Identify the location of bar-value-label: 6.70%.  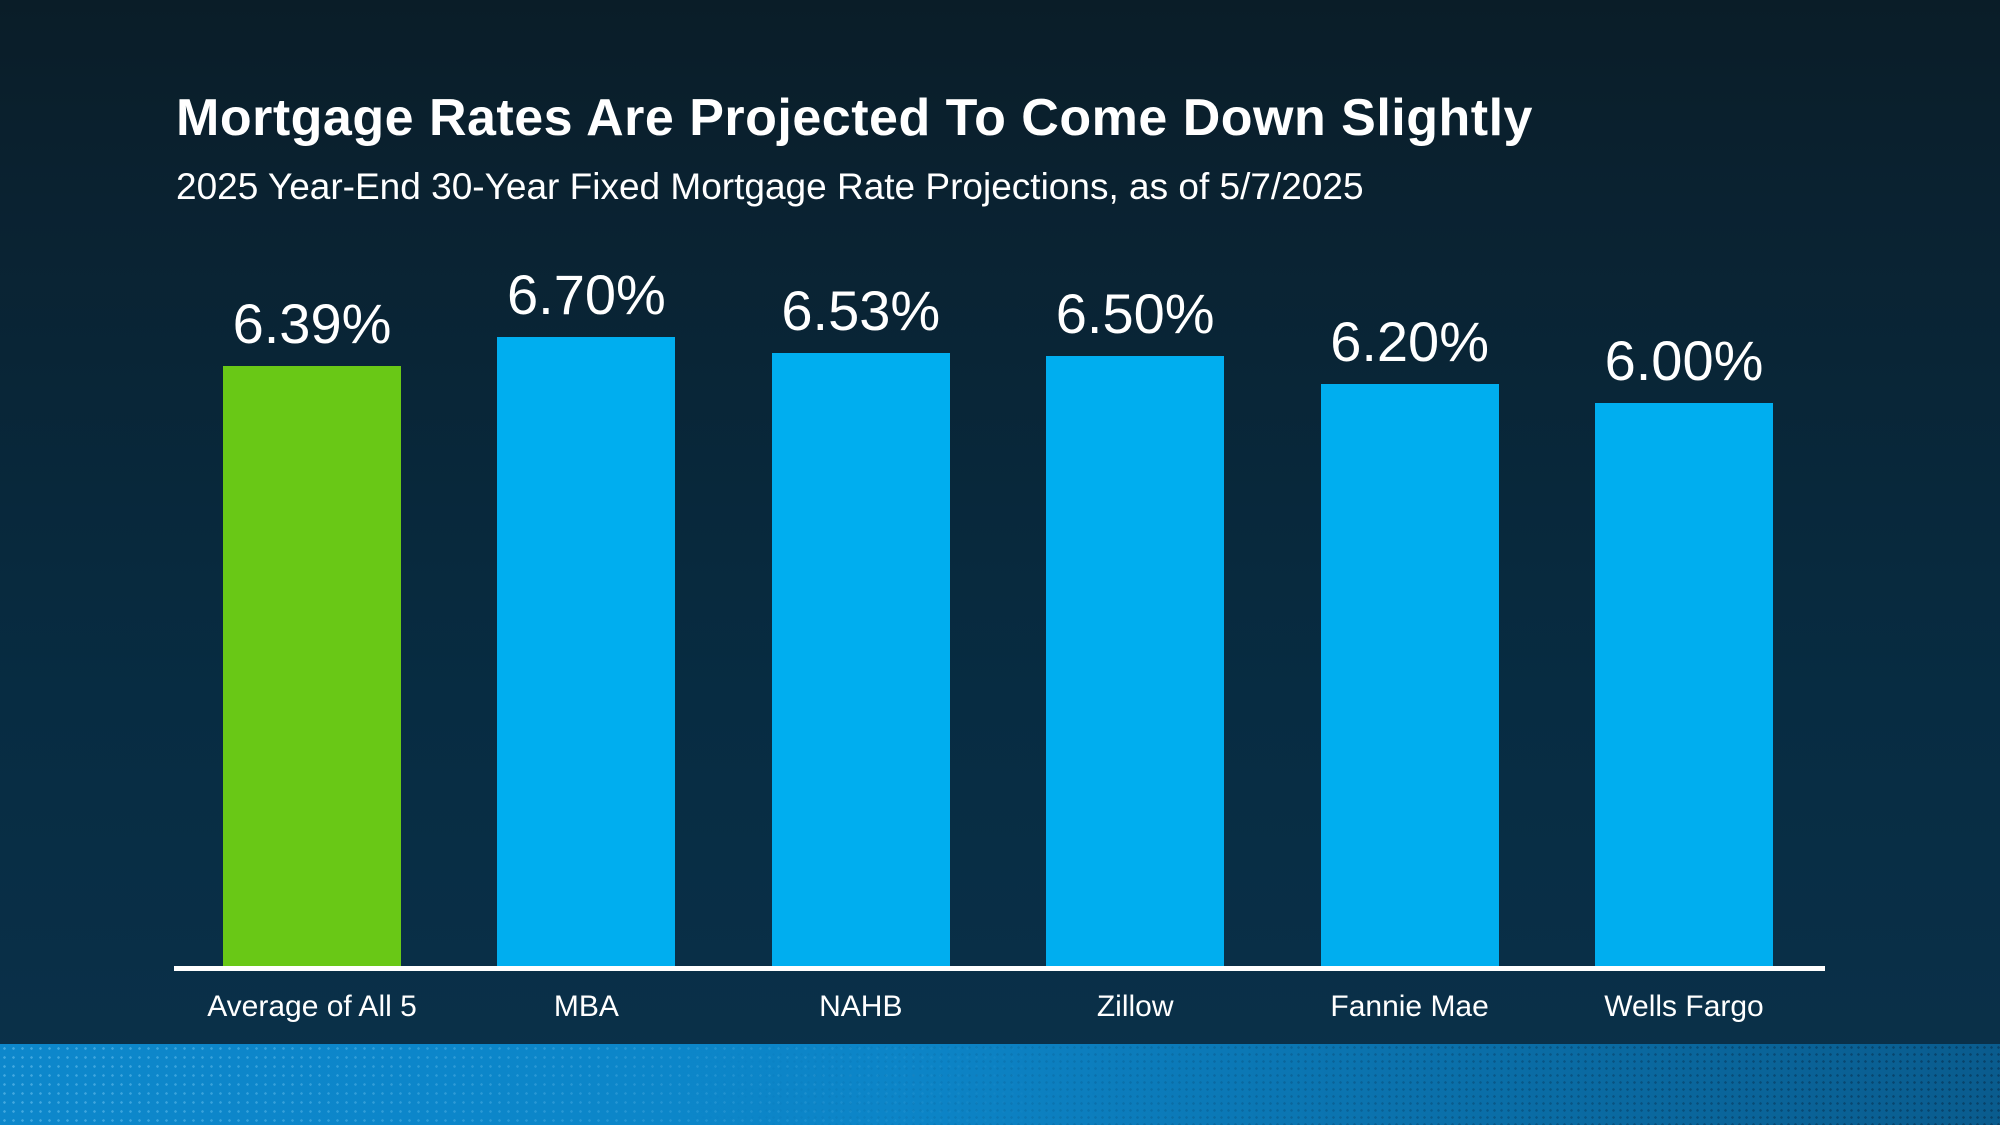
(586, 295).